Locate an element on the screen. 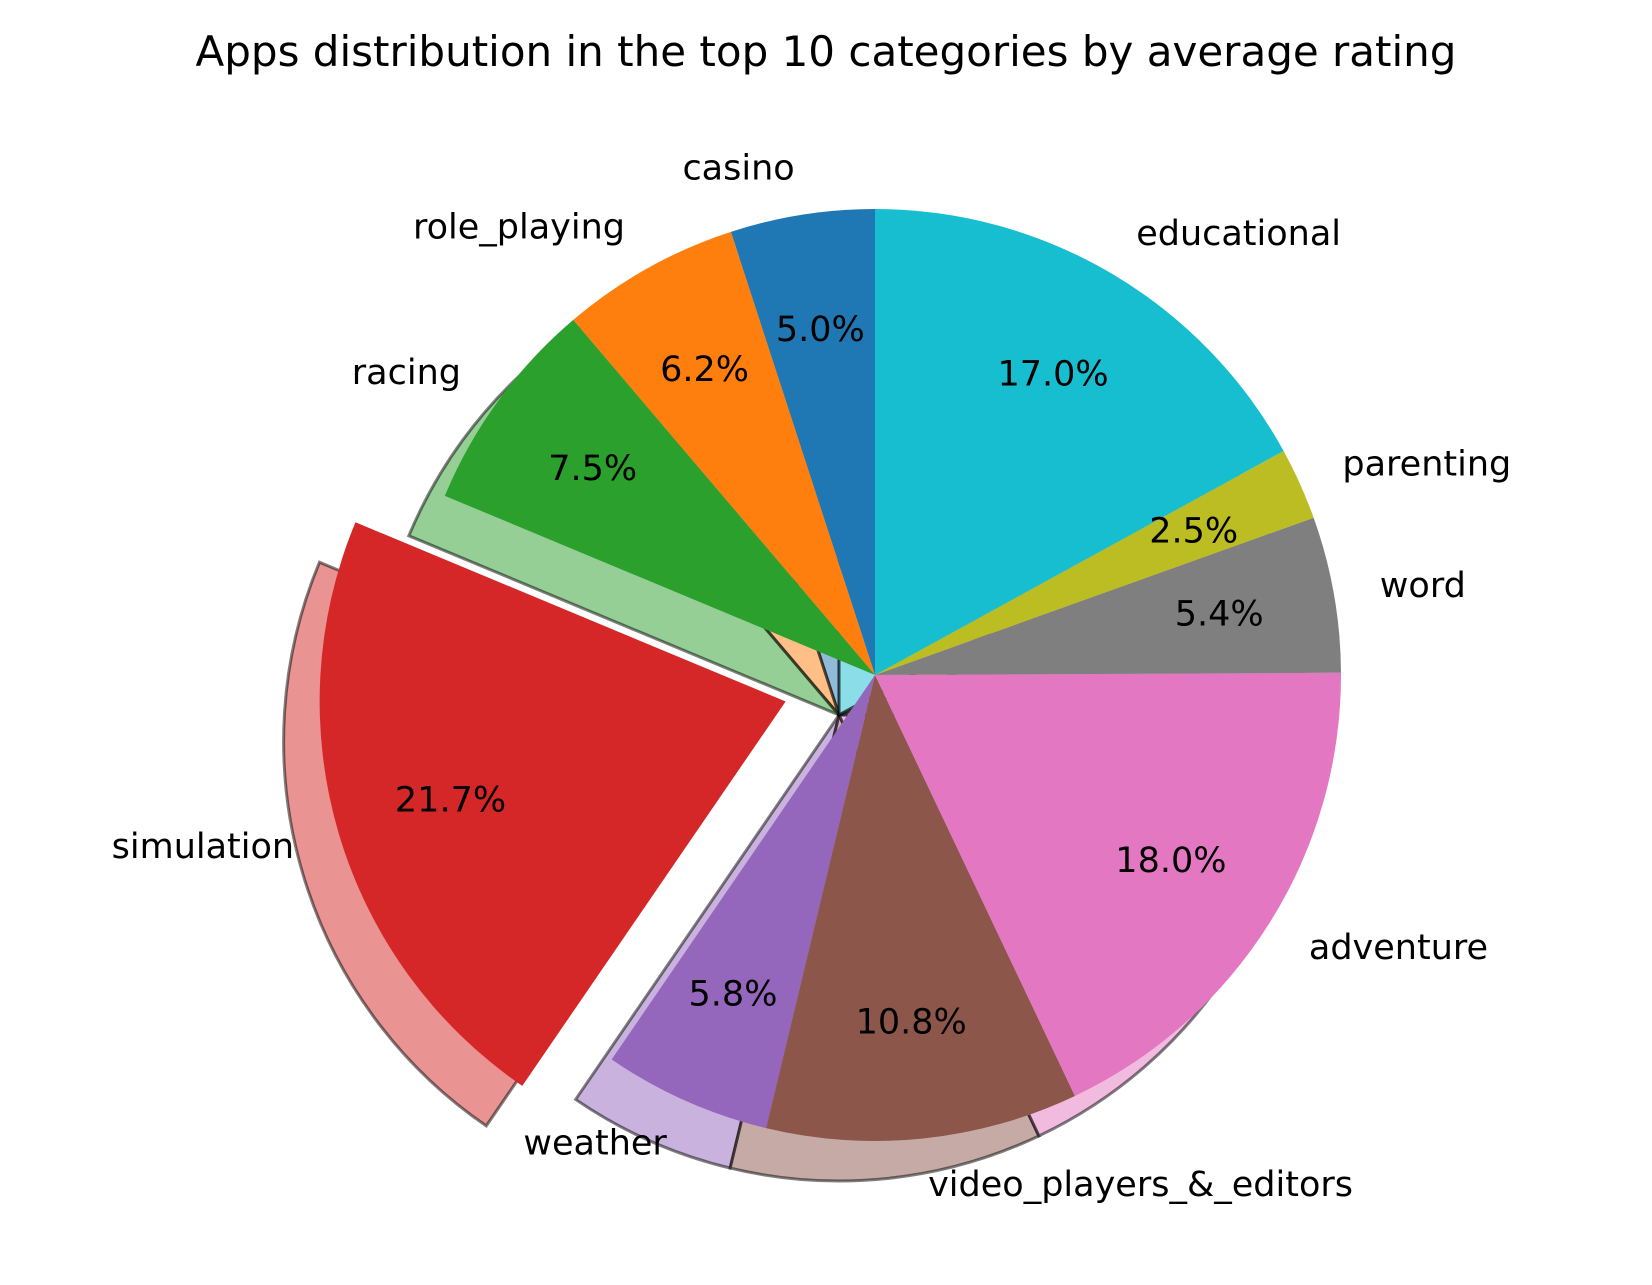  pct-label-racing: 7.5% is located at coordinates (592, 469).